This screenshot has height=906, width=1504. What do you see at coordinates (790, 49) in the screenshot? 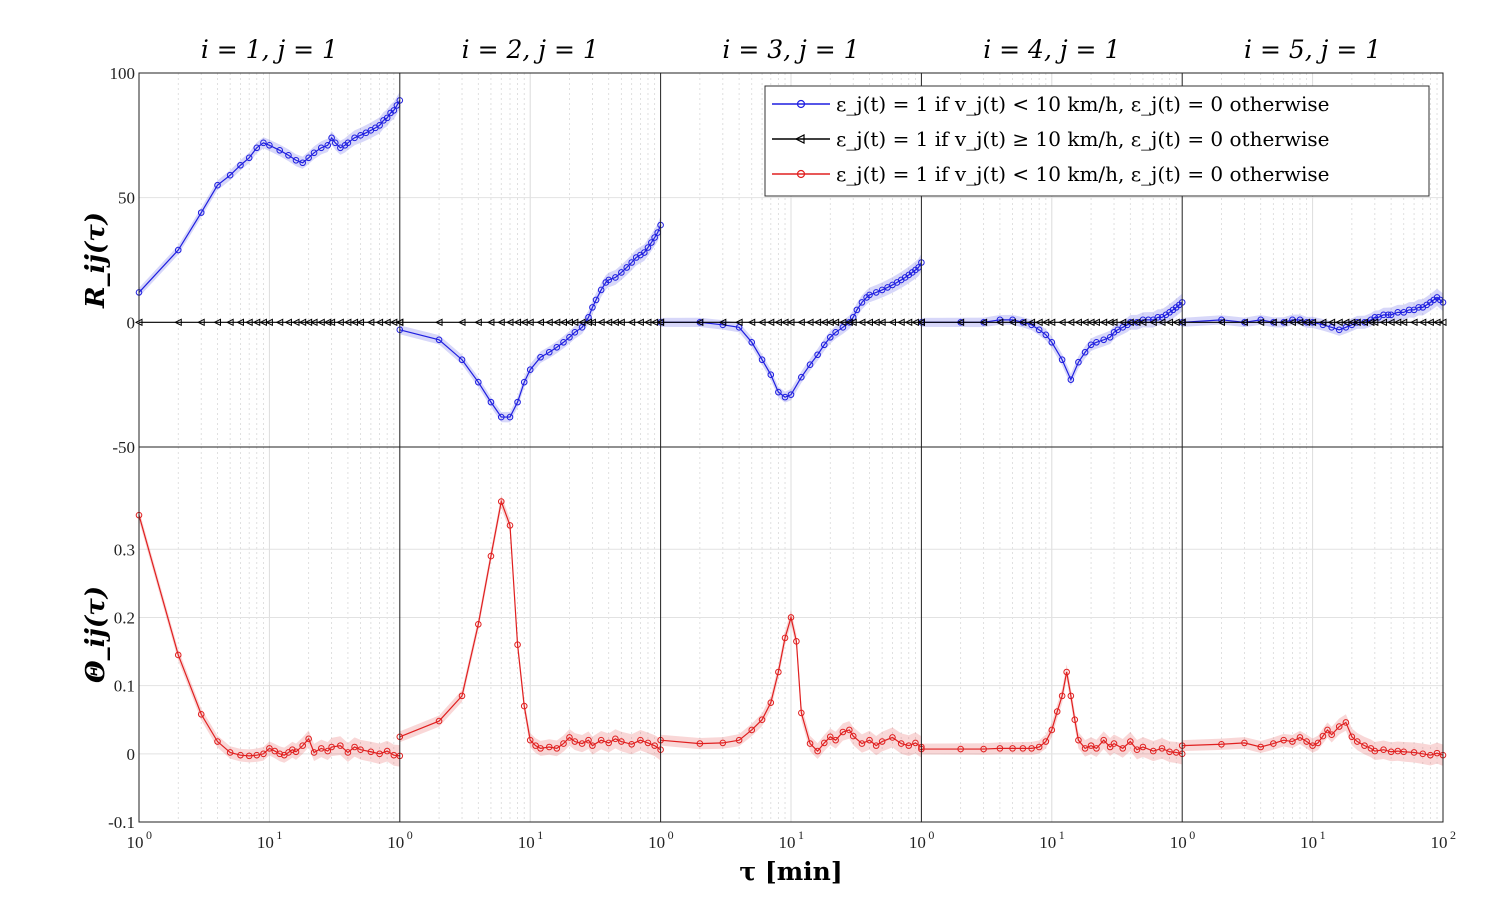
I see `column-title: i = 3, j = 1` at bounding box center [790, 49].